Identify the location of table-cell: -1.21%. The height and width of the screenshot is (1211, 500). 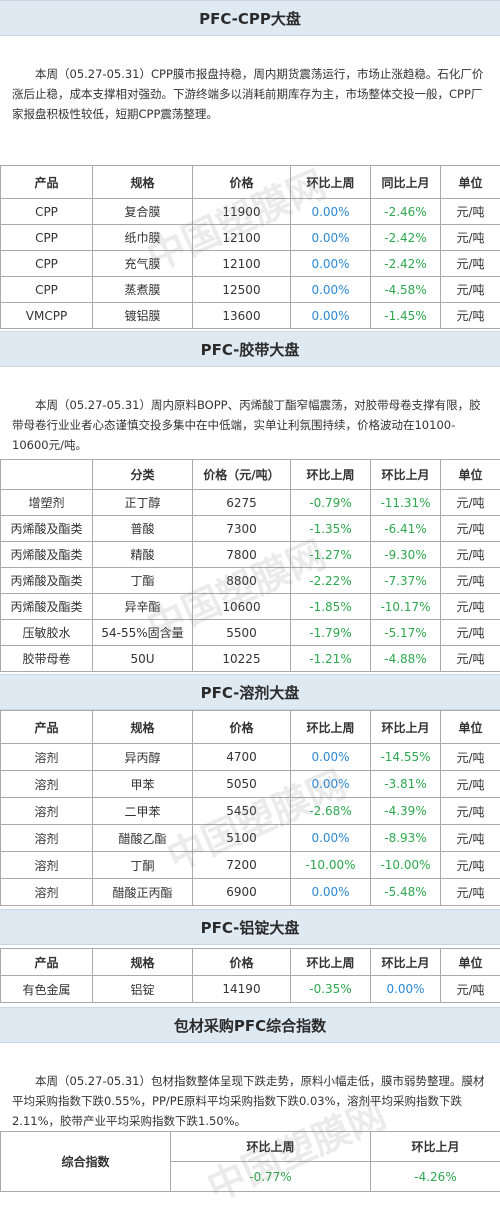
(331, 659).